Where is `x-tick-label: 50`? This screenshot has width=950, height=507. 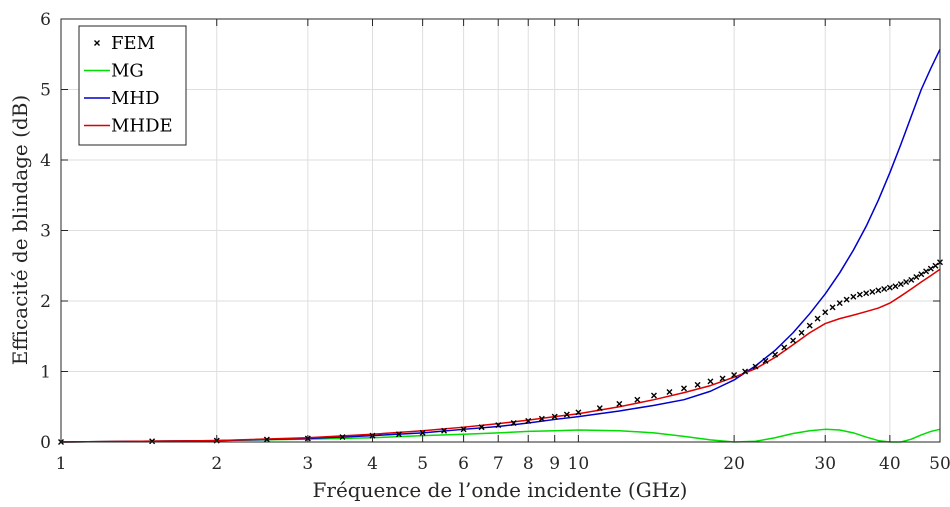
x-tick-label: 50 is located at coordinates (939, 464).